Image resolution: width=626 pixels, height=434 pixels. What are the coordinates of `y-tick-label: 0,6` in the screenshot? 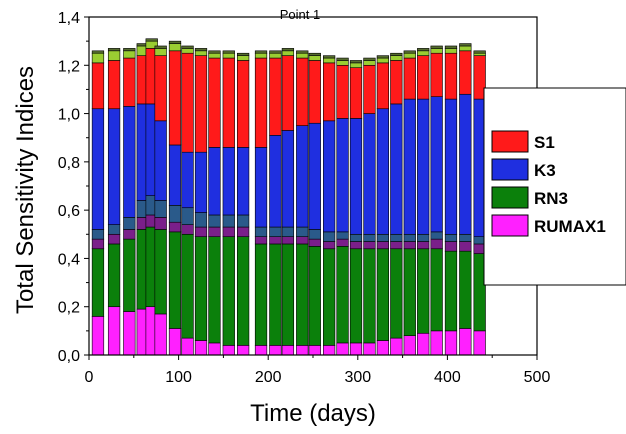 It's located at (69, 211).